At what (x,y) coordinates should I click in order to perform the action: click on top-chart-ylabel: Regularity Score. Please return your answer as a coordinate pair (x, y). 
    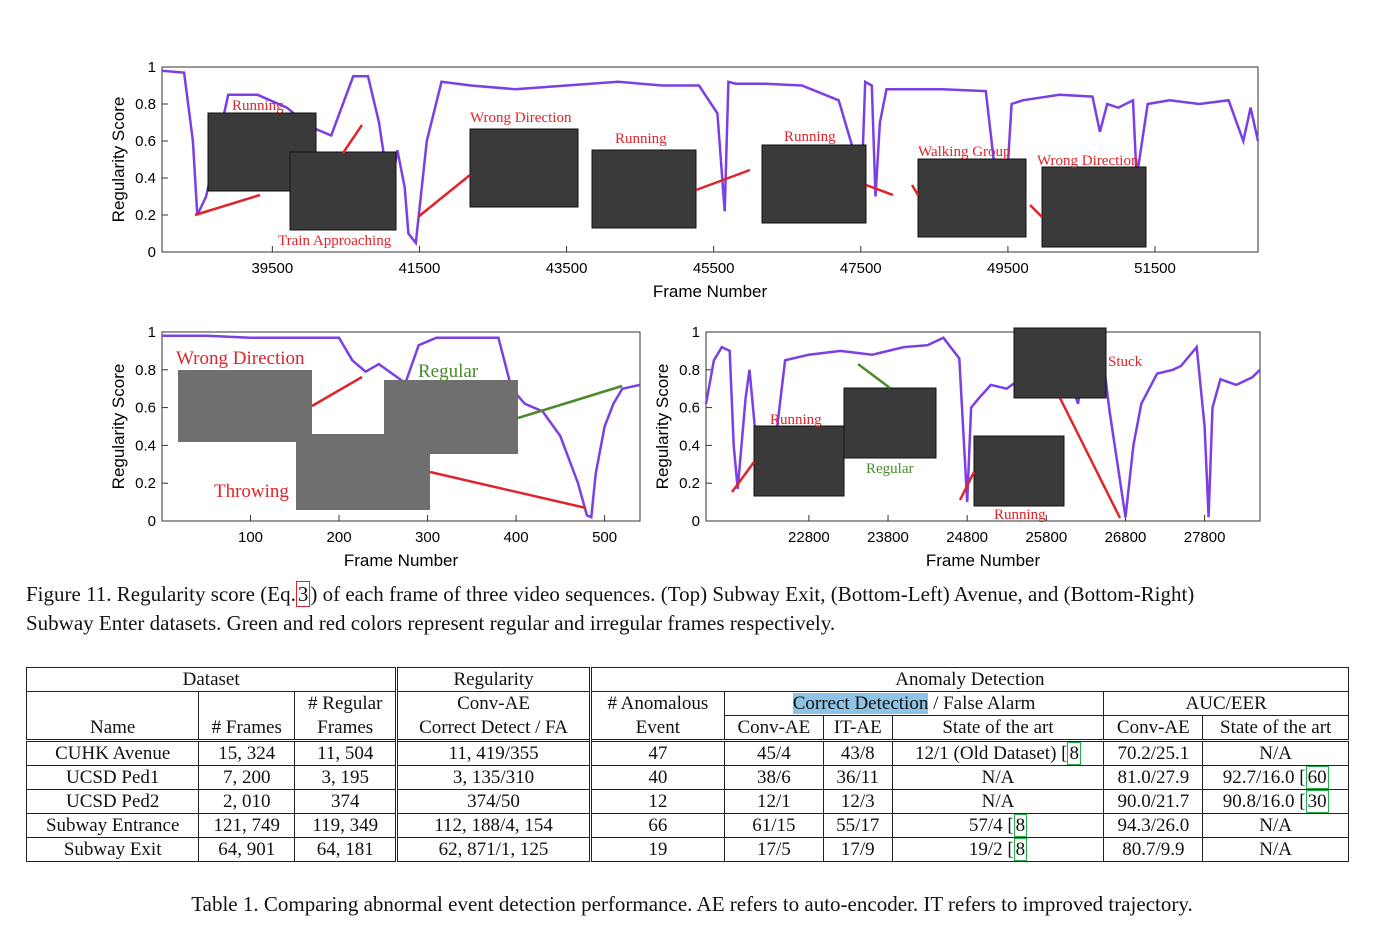
    Looking at the image, I should click on (118, 160).